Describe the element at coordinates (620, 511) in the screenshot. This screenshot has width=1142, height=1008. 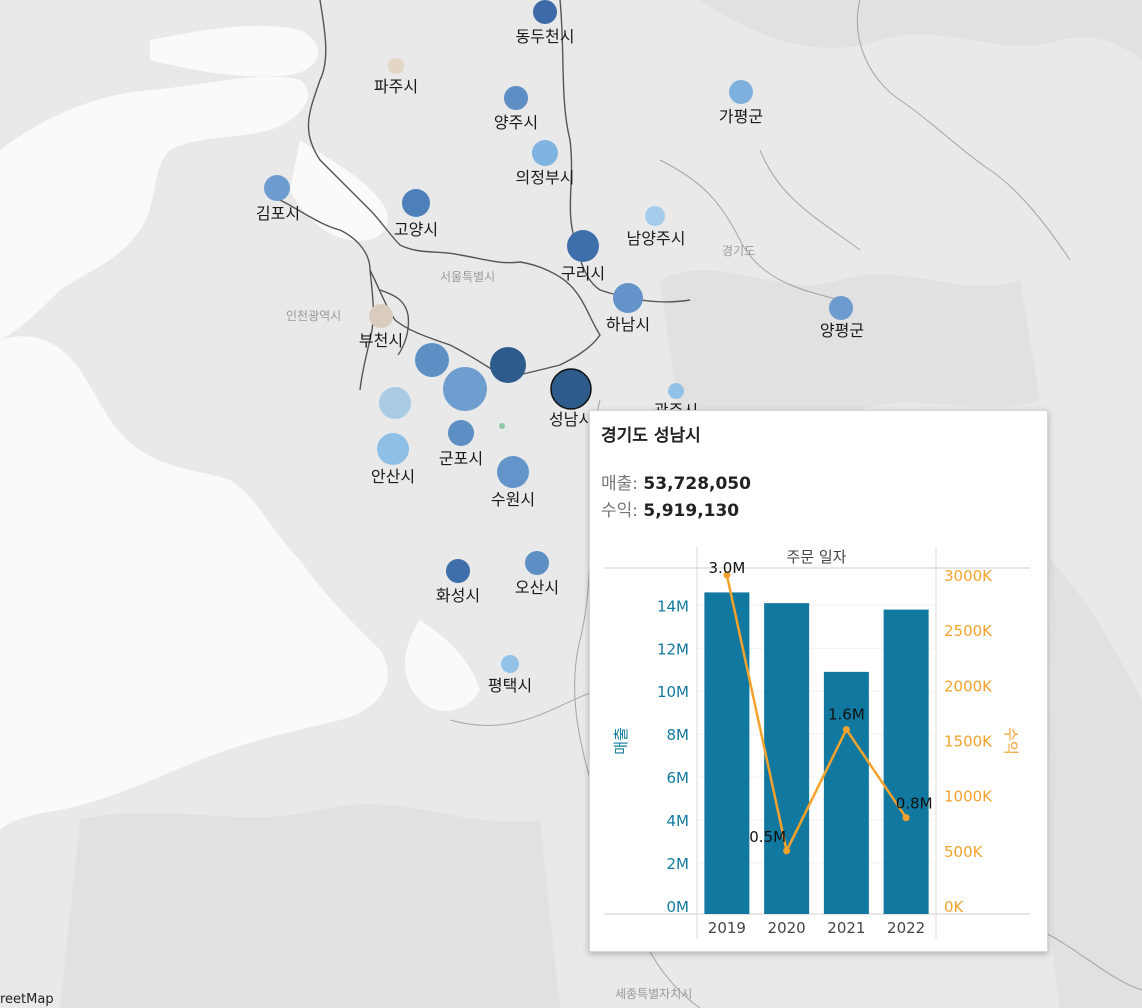
I see `tooltip-profit-label: 수익:` at that location.